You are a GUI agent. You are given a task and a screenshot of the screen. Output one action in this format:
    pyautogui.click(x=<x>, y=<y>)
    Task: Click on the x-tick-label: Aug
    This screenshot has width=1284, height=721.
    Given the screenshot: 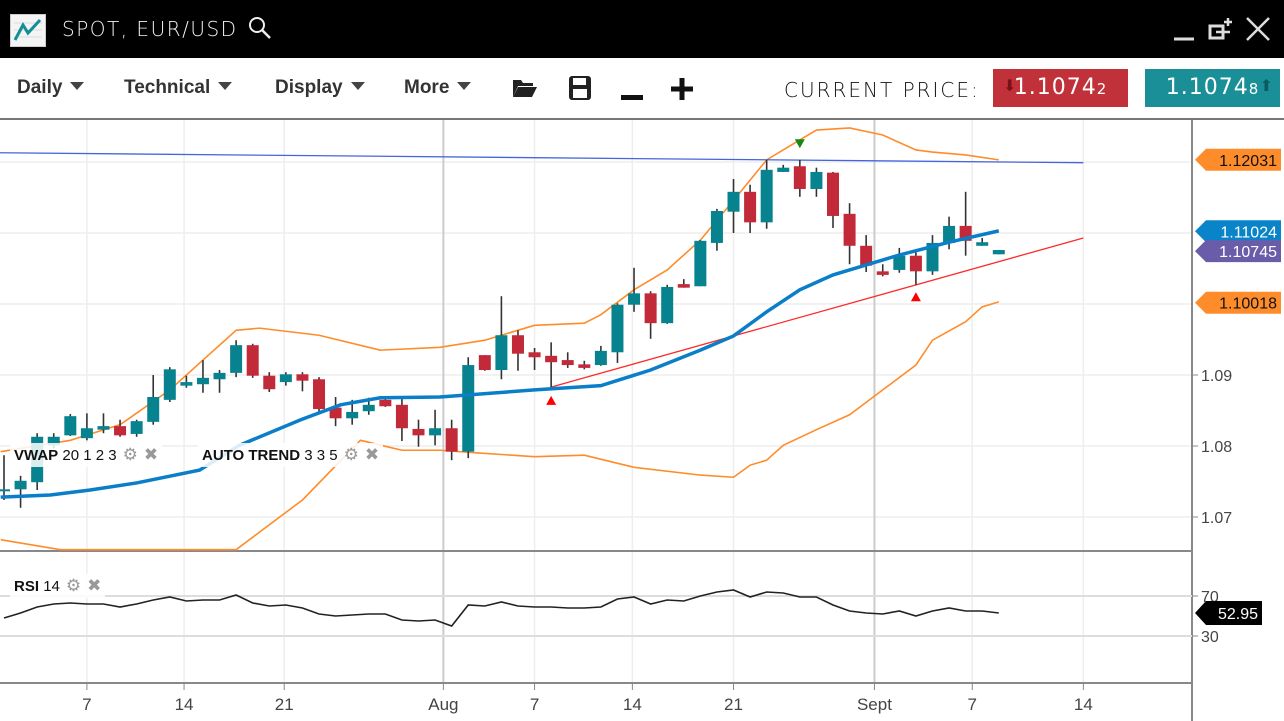 What is the action you would take?
    pyautogui.click(x=443, y=704)
    